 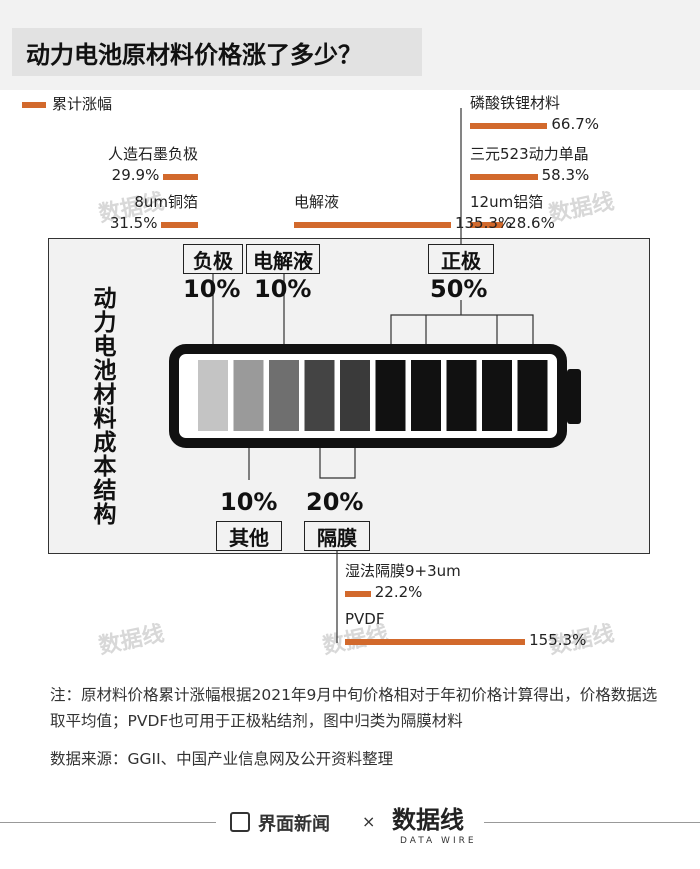 What do you see at coordinates (373, 395) in the screenshot?
I see `battery-cells` at bounding box center [373, 395].